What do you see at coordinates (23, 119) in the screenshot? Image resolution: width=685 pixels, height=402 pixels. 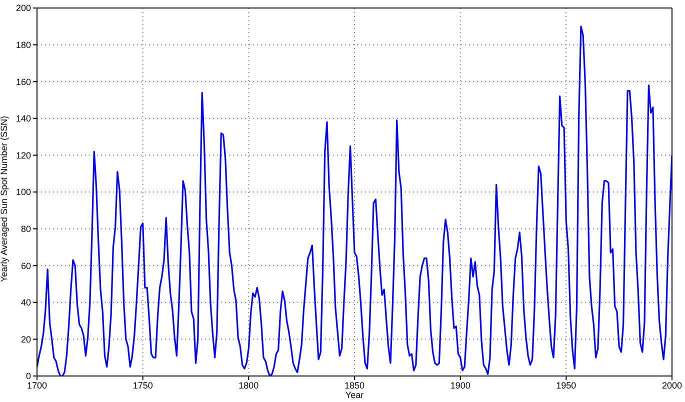 I see `y-tick-label: 140` at bounding box center [23, 119].